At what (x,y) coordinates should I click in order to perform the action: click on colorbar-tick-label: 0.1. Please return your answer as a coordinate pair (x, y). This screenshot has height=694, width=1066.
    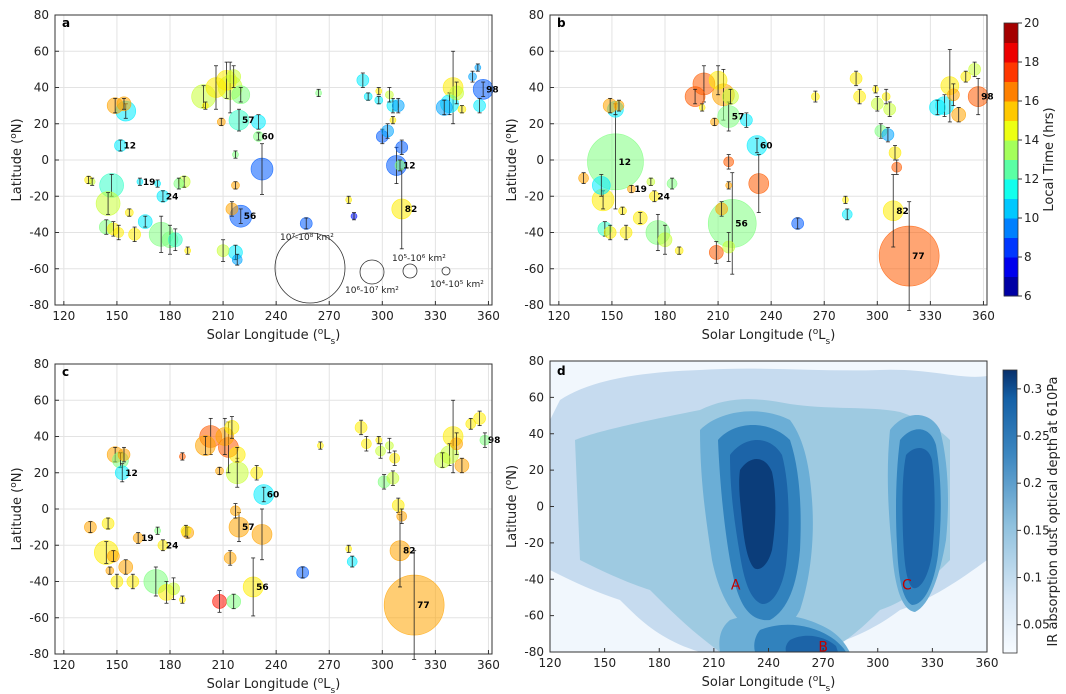
    Looking at the image, I should click on (1032, 578).